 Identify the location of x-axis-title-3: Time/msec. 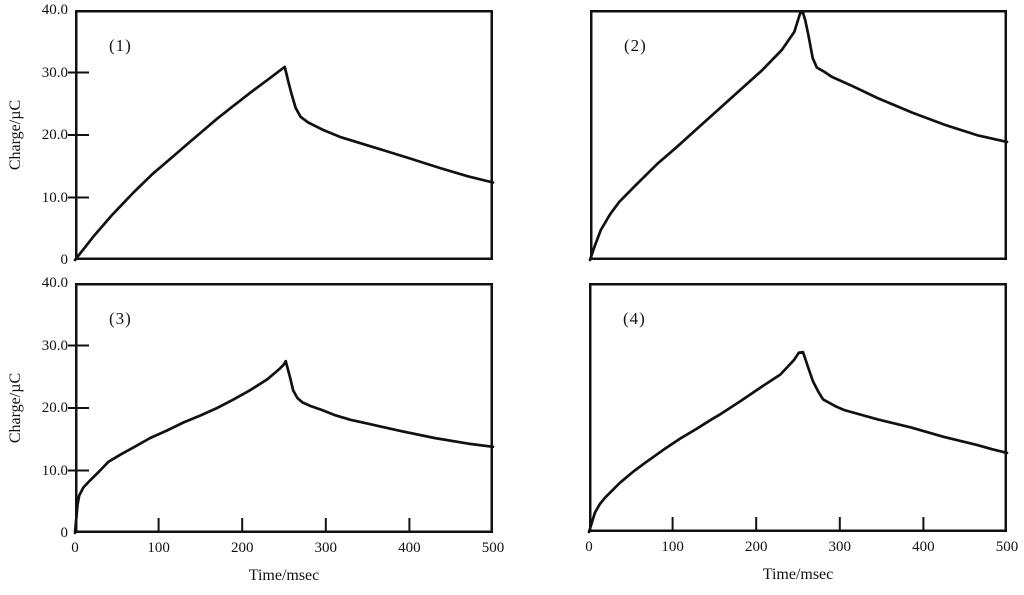
(284, 575).